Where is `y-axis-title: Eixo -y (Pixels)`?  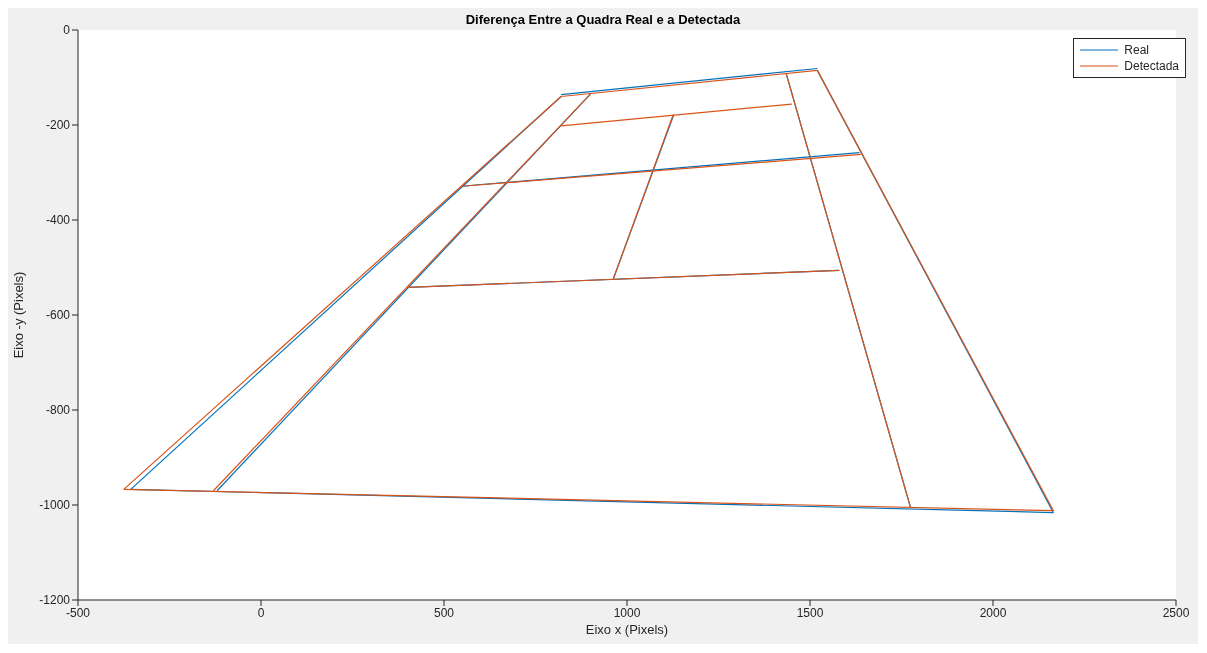
y-axis-title: Eixo -y (Pixels) is located at coordinates (18, 315).